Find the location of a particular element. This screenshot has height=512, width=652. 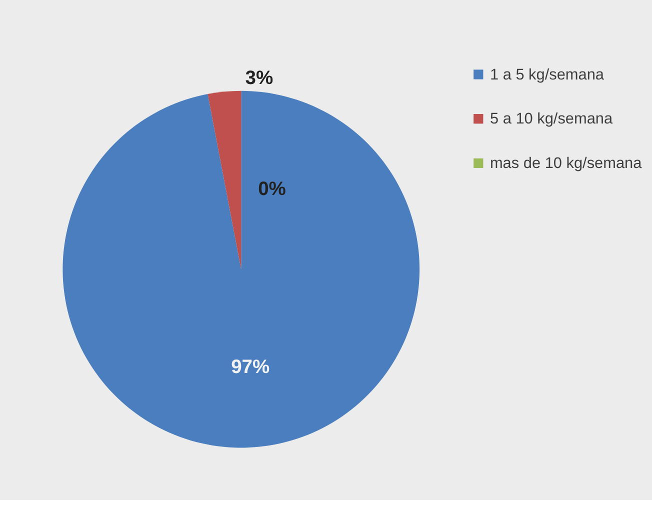

legend-label: mas de 10 kg/semana is located at coordinates (566, 163).